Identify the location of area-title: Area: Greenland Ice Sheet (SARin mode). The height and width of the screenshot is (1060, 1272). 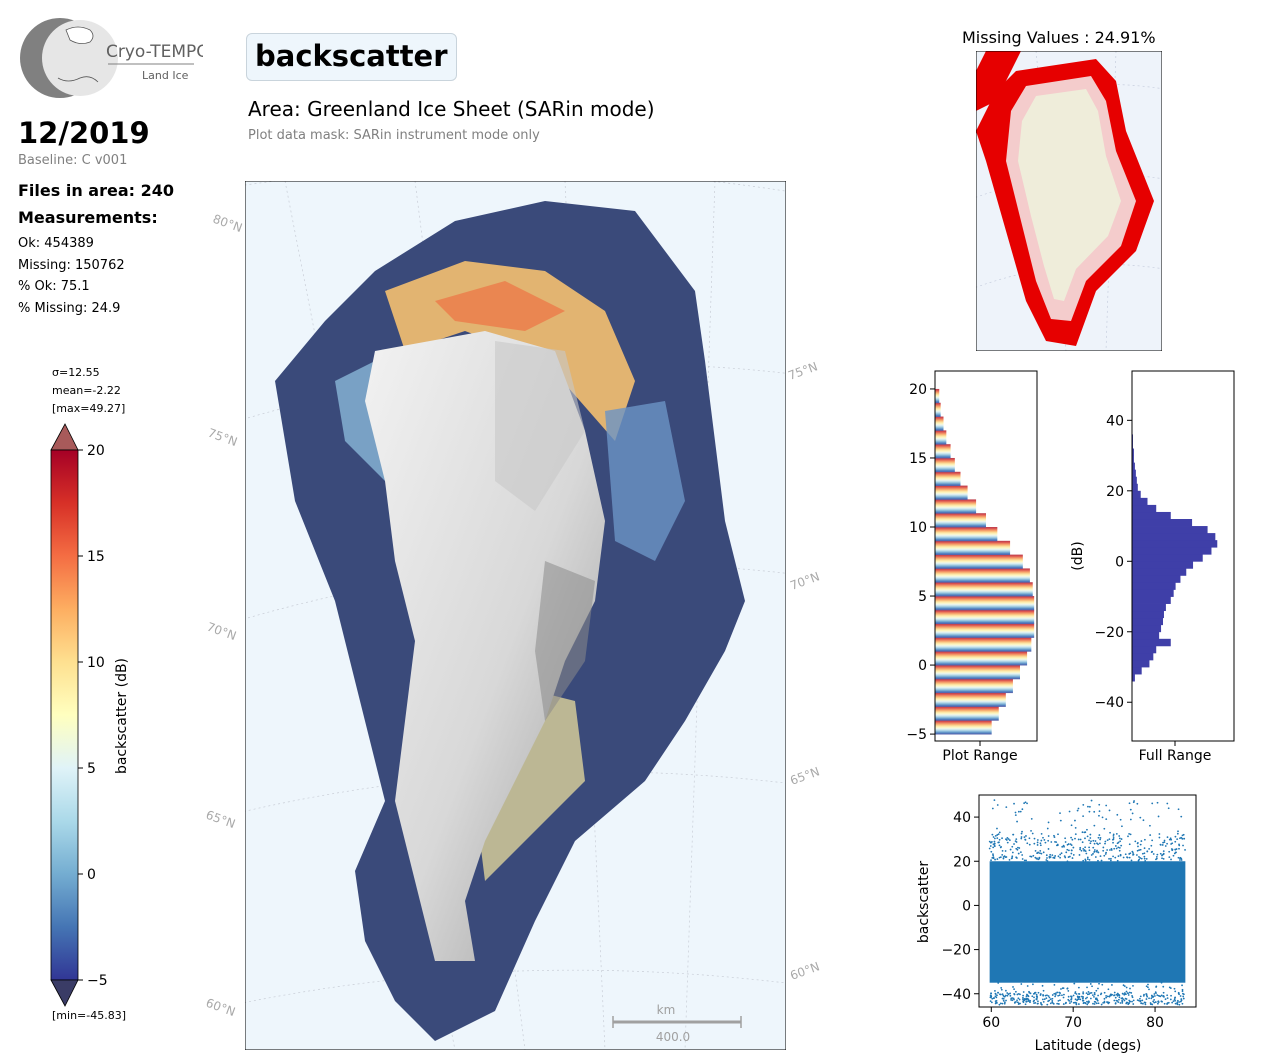
(451, 109).